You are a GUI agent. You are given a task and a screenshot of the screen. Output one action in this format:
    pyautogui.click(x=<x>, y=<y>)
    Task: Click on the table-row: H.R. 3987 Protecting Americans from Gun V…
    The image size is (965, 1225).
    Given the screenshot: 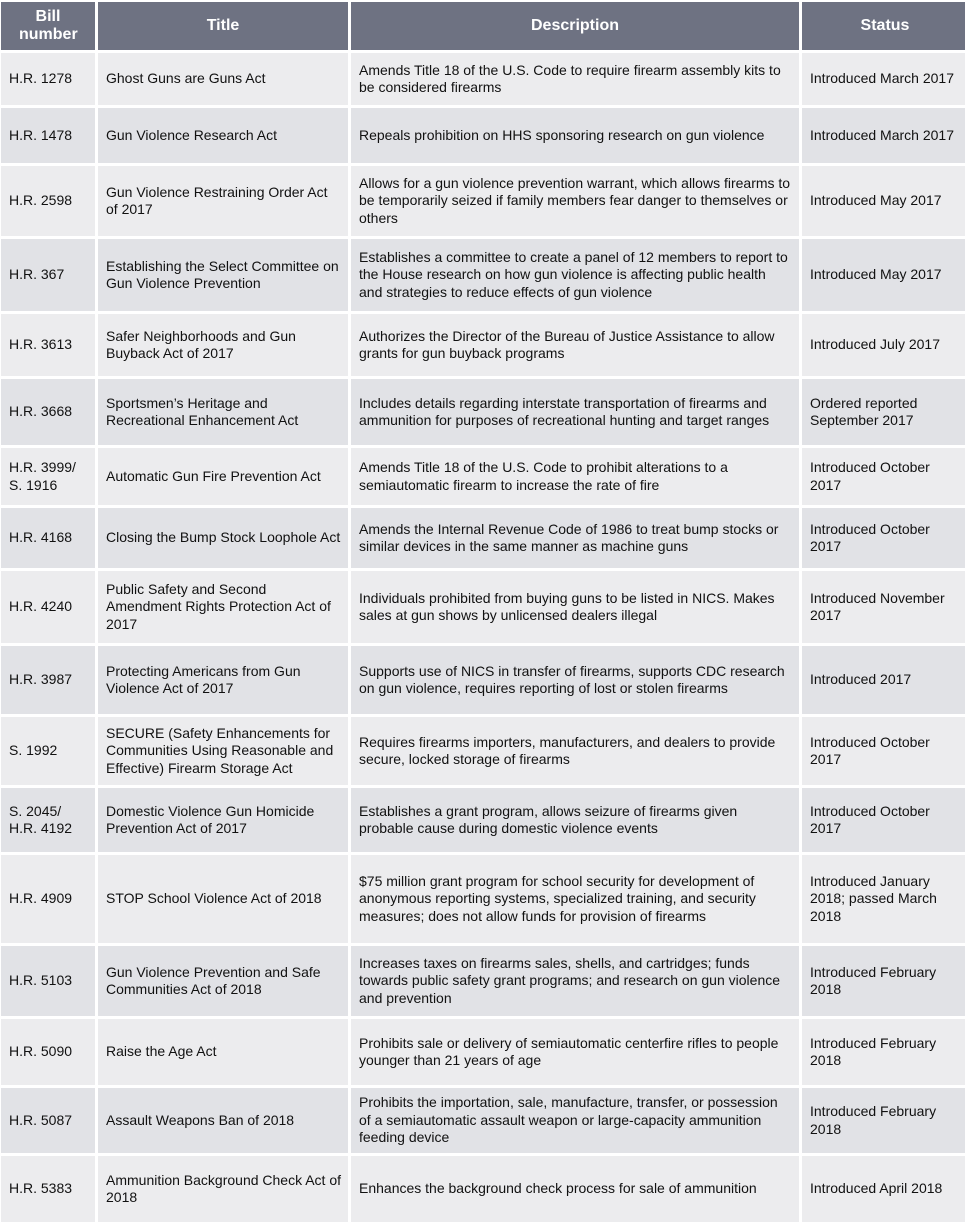 What is the action you would take?
    pyautogui.click(x=483, y=680)
    